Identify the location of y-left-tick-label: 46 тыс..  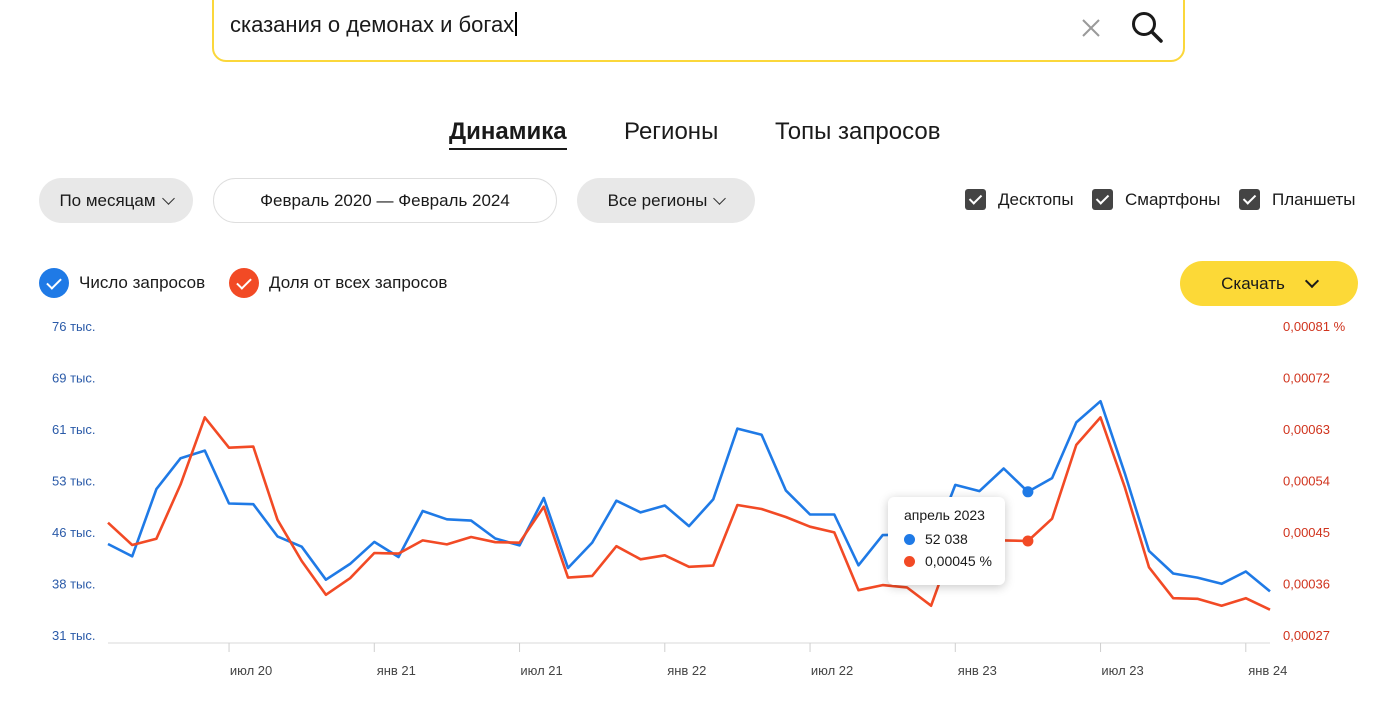
(73, 532).